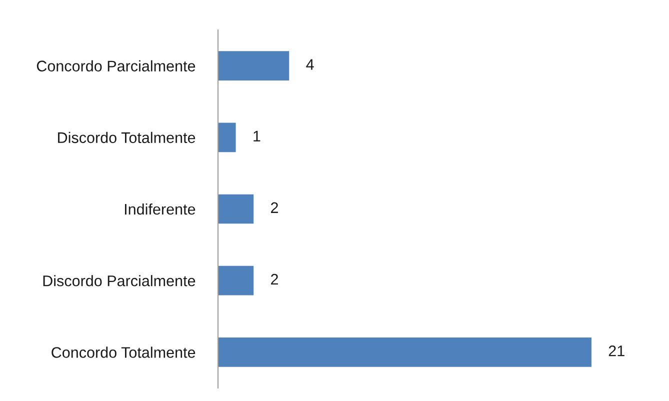  What do you see at coordinates (119, 280) in the screenshot?
I see `y-tick-label: Discordo Parcialmente` at bounding box center [119, 280].